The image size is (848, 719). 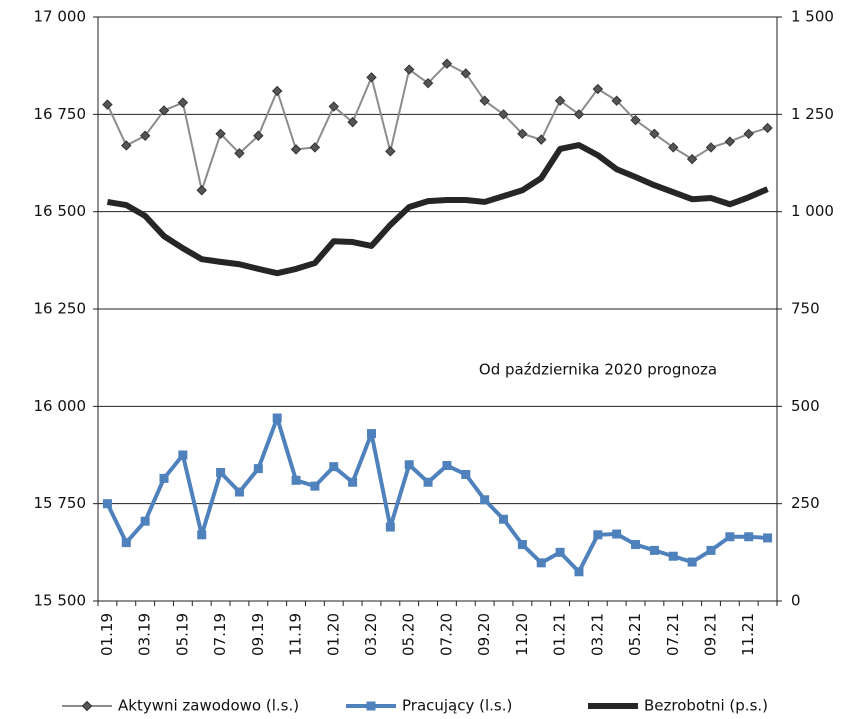 What do you see at coordinates (748, 634) in the screenshot?
I see `x-tick-label: 11.21` at bounding box center [748, 634].